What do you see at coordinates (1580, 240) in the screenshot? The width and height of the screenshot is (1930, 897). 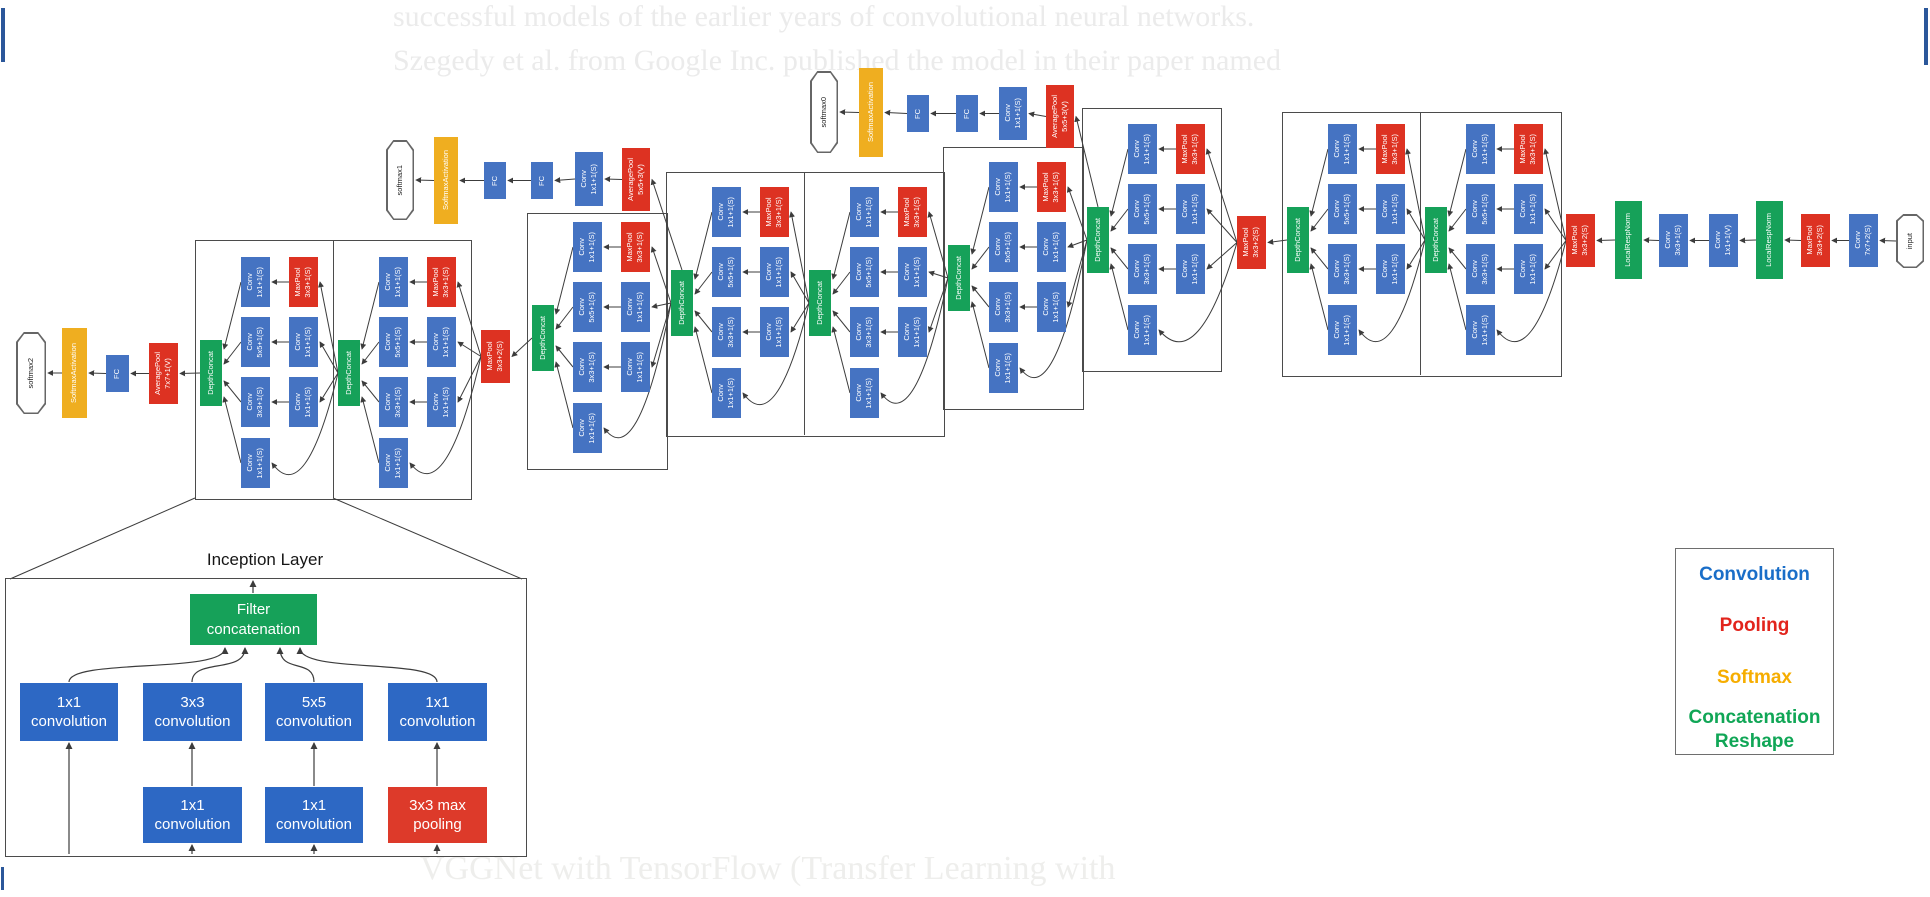 I see `maxpool-3x3-2-s--mp_s2: MaxPool 3x3+2(S)` at bounding box center [1580, 240].